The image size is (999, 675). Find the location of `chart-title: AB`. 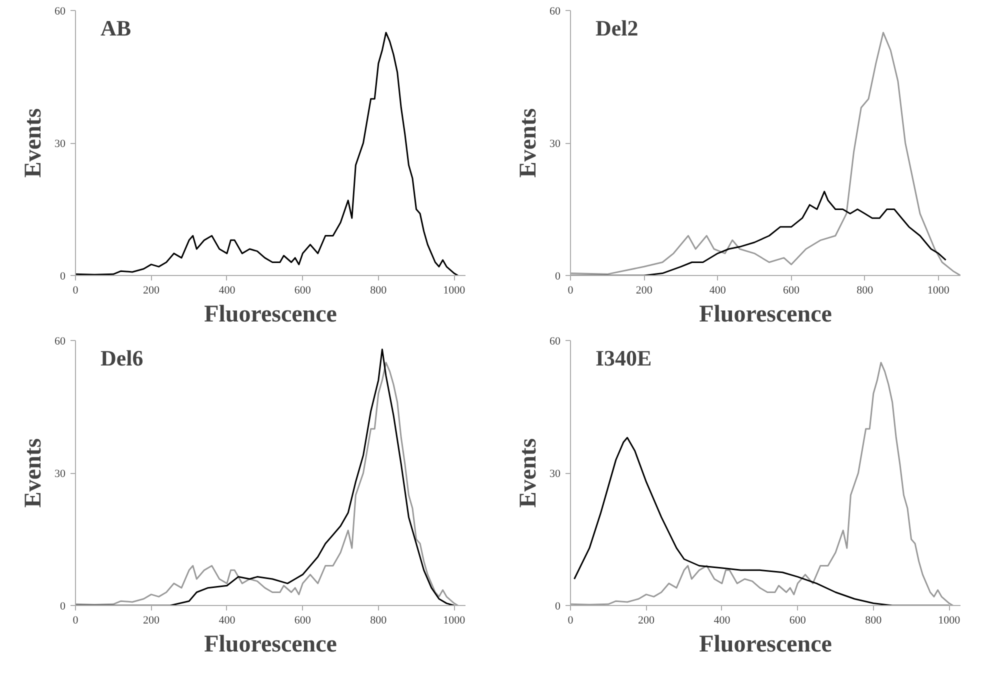

chart-title: AB is located at coordinates (116, 28).